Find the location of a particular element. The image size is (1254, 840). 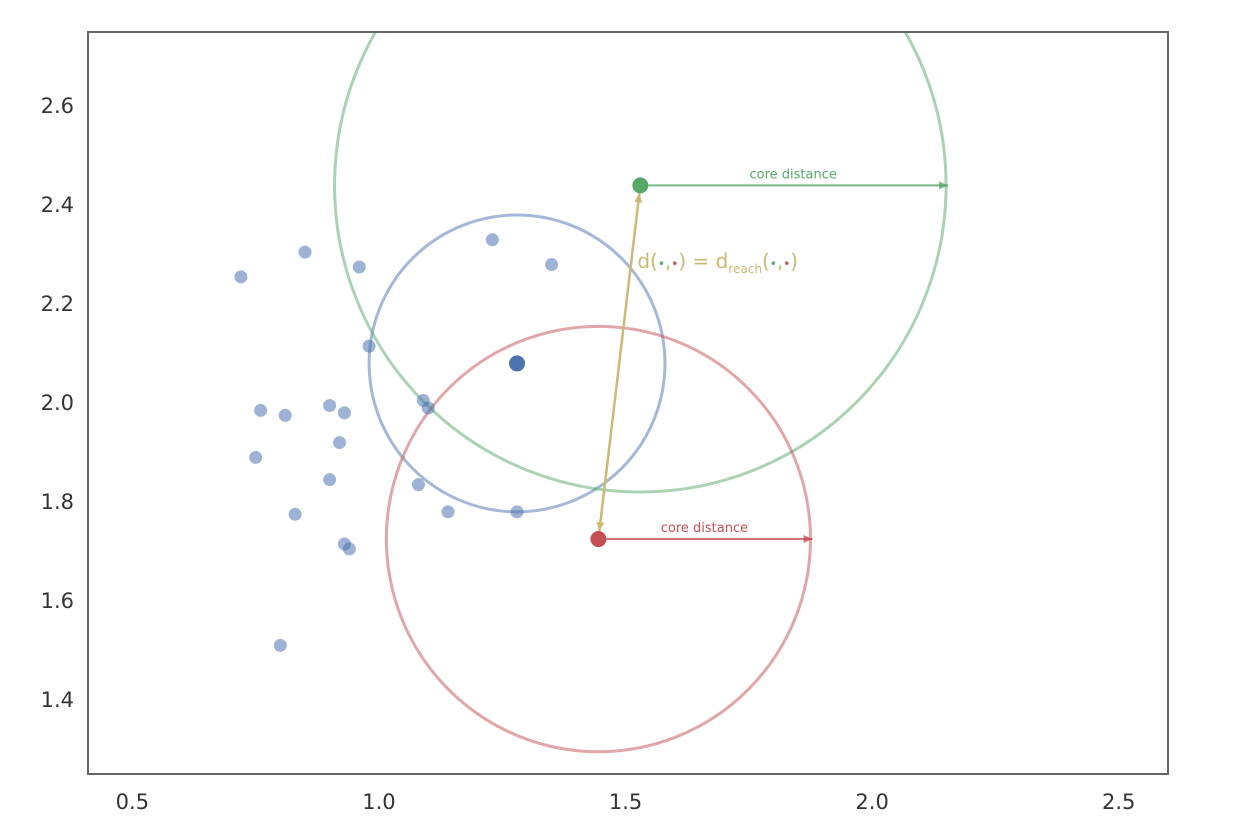

y-axis-ticks: 1.4 1.6 1.8 2.0 2.2 2.4 2.6 is located at coordinates (57, 403).